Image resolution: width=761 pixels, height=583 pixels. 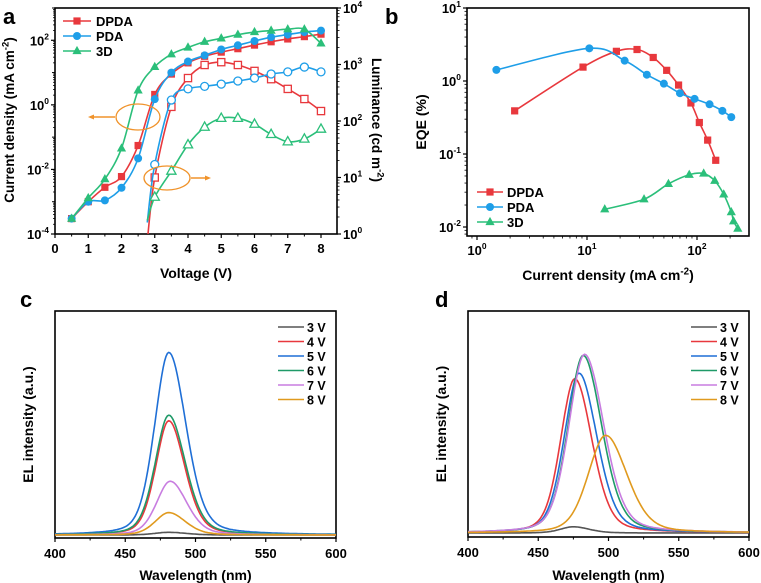 I want to click on x-tick-label: 0, so click(x=54, y=248).